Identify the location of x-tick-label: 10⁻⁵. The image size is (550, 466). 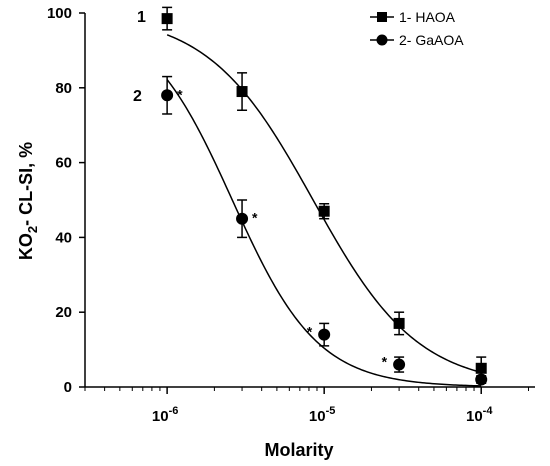
(322, 415).